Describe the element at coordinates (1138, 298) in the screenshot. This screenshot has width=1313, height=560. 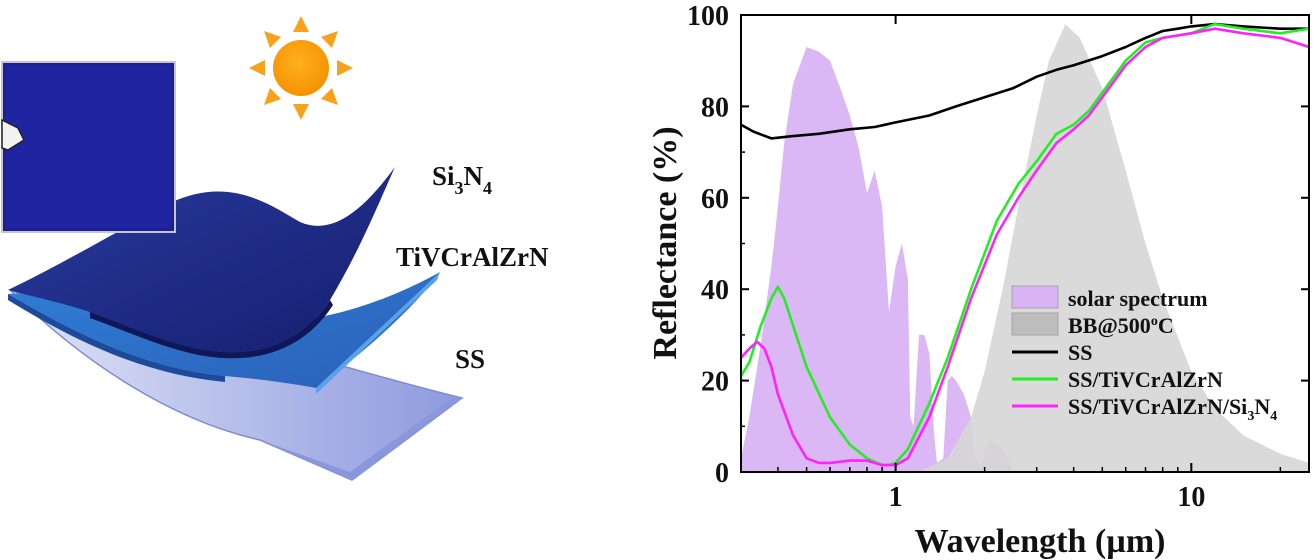
I see `legend-label-0: solar spectrum` at that location.